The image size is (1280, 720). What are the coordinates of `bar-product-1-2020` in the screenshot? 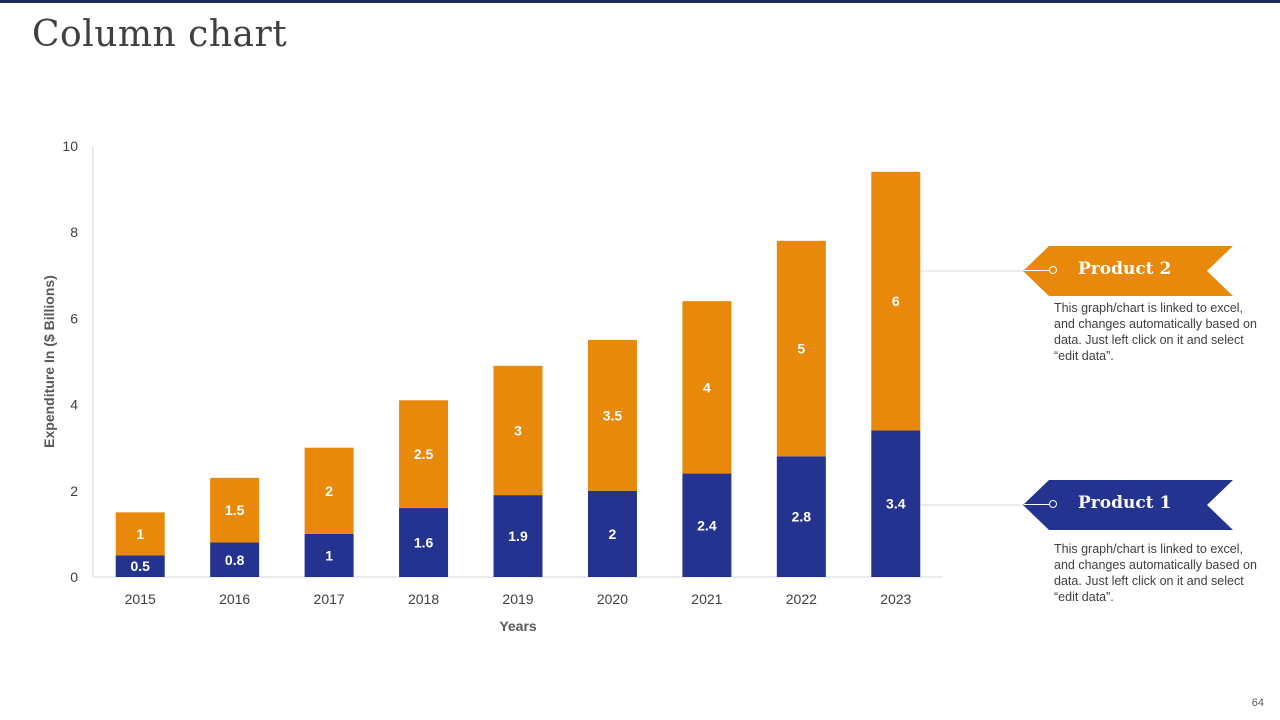 It's located at (612, 533).